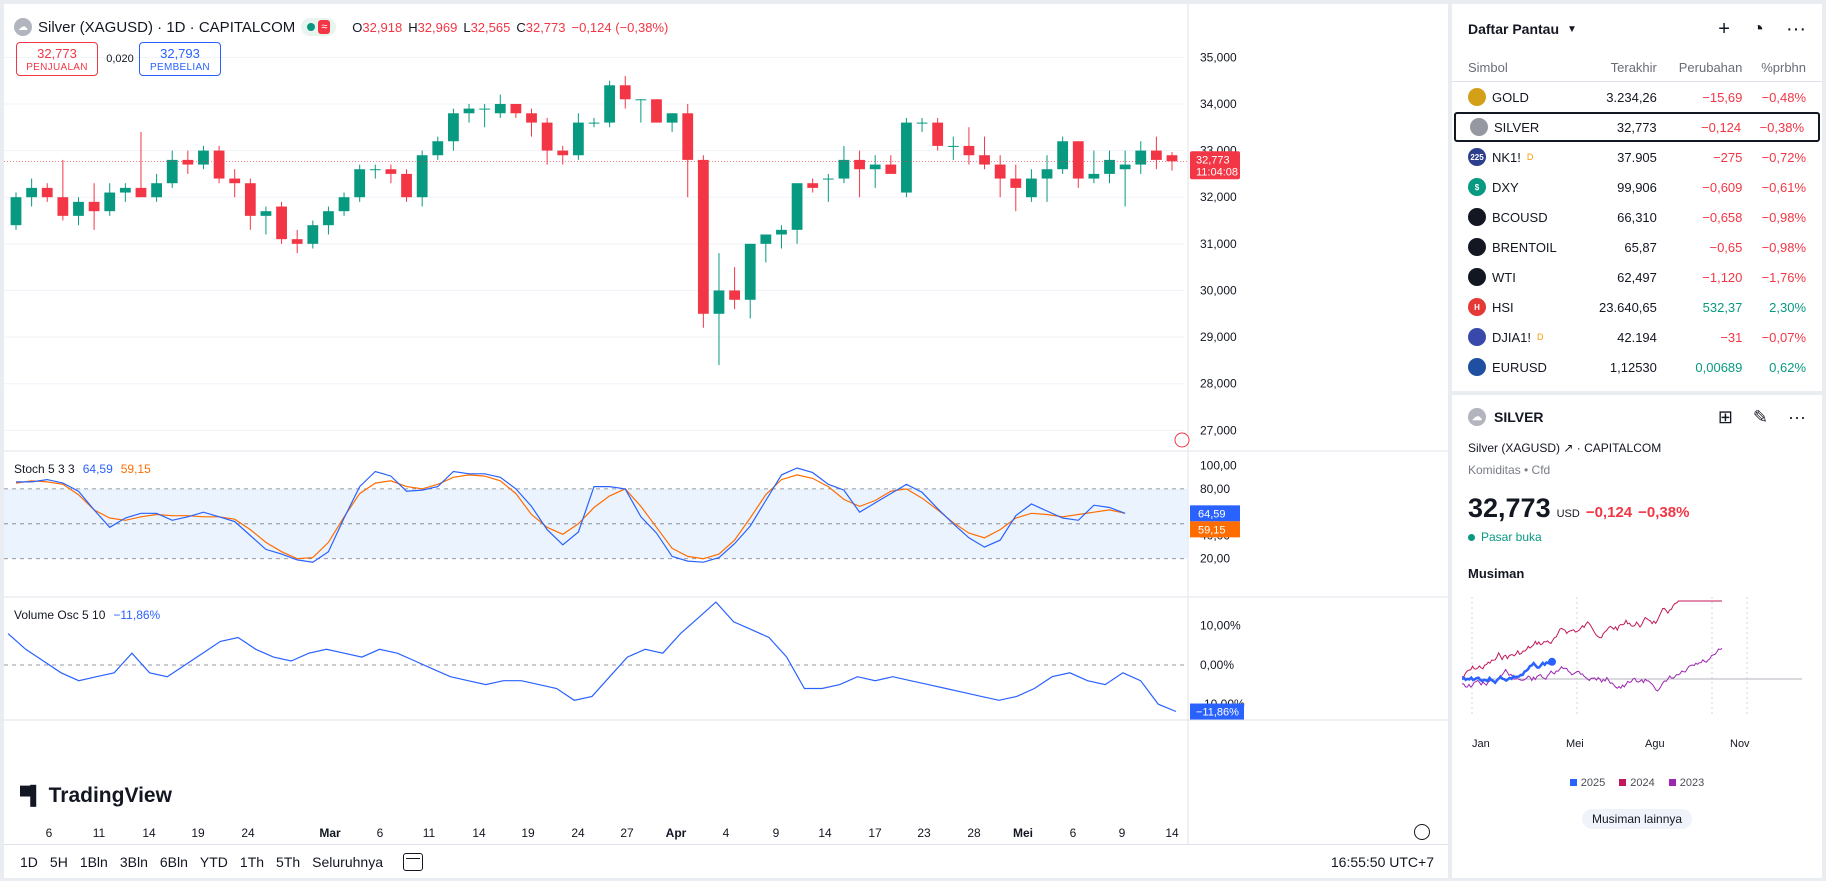 This screenshot has height=881, width=1826. Describe the element at coordinates (592, 657) in the screenshot. I see `vol-osc-line` at that location.